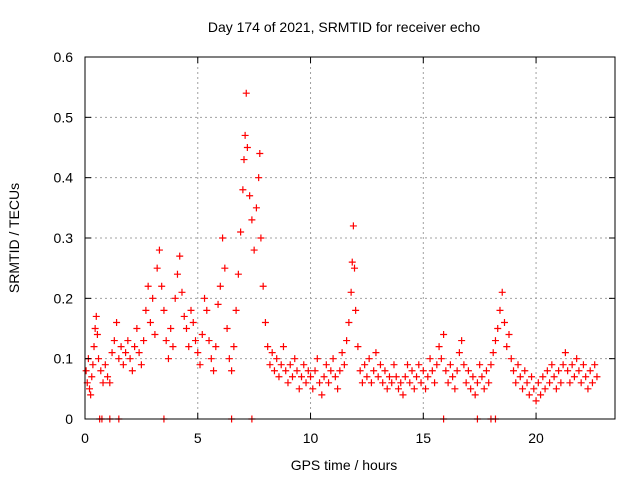 Image resolution: width=640 pixels, height=485 pixels. What do you see at coordinates (85, 438) in the screenshot?
I see `x-tick-label: 0` at bounding box center [85, 438].